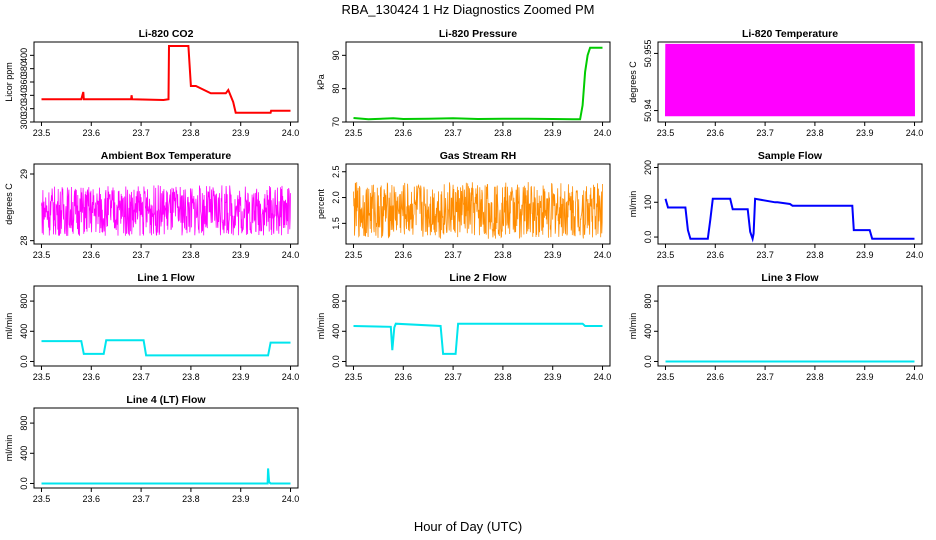 This screenshot has width=936, height=540. Describe the element at coordinates (336, 122) in the screenshot. I see `y-tick-label: 70` at that location.